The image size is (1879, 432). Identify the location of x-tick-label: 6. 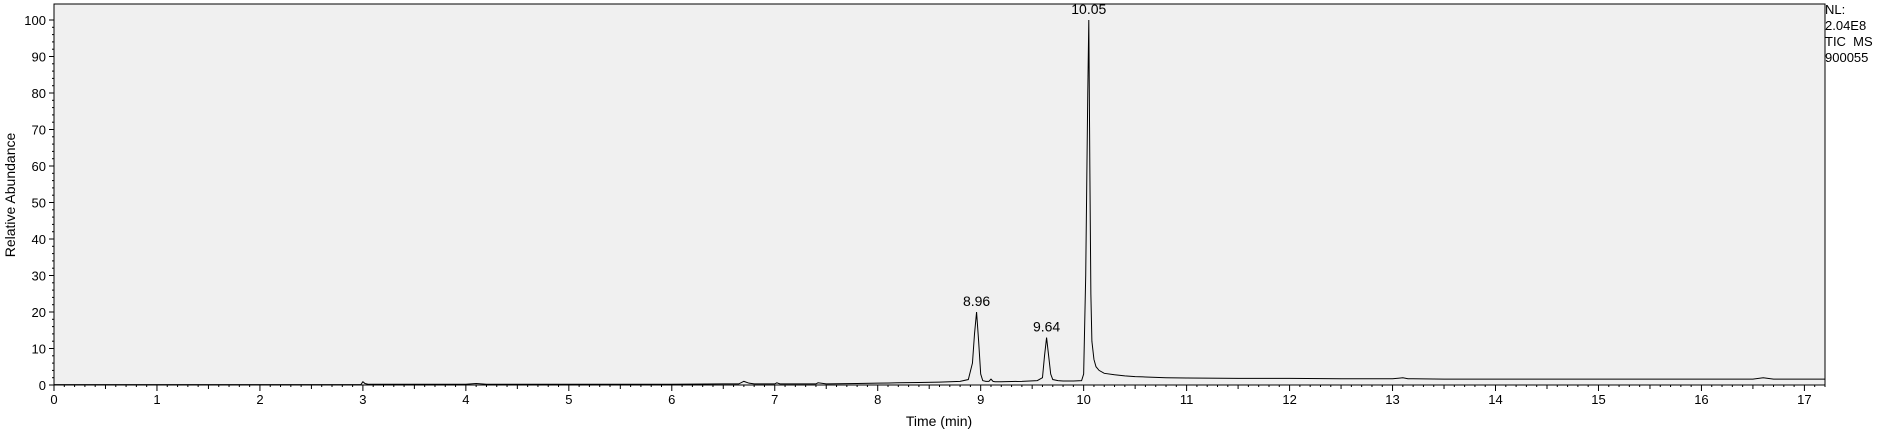
(671, 399).